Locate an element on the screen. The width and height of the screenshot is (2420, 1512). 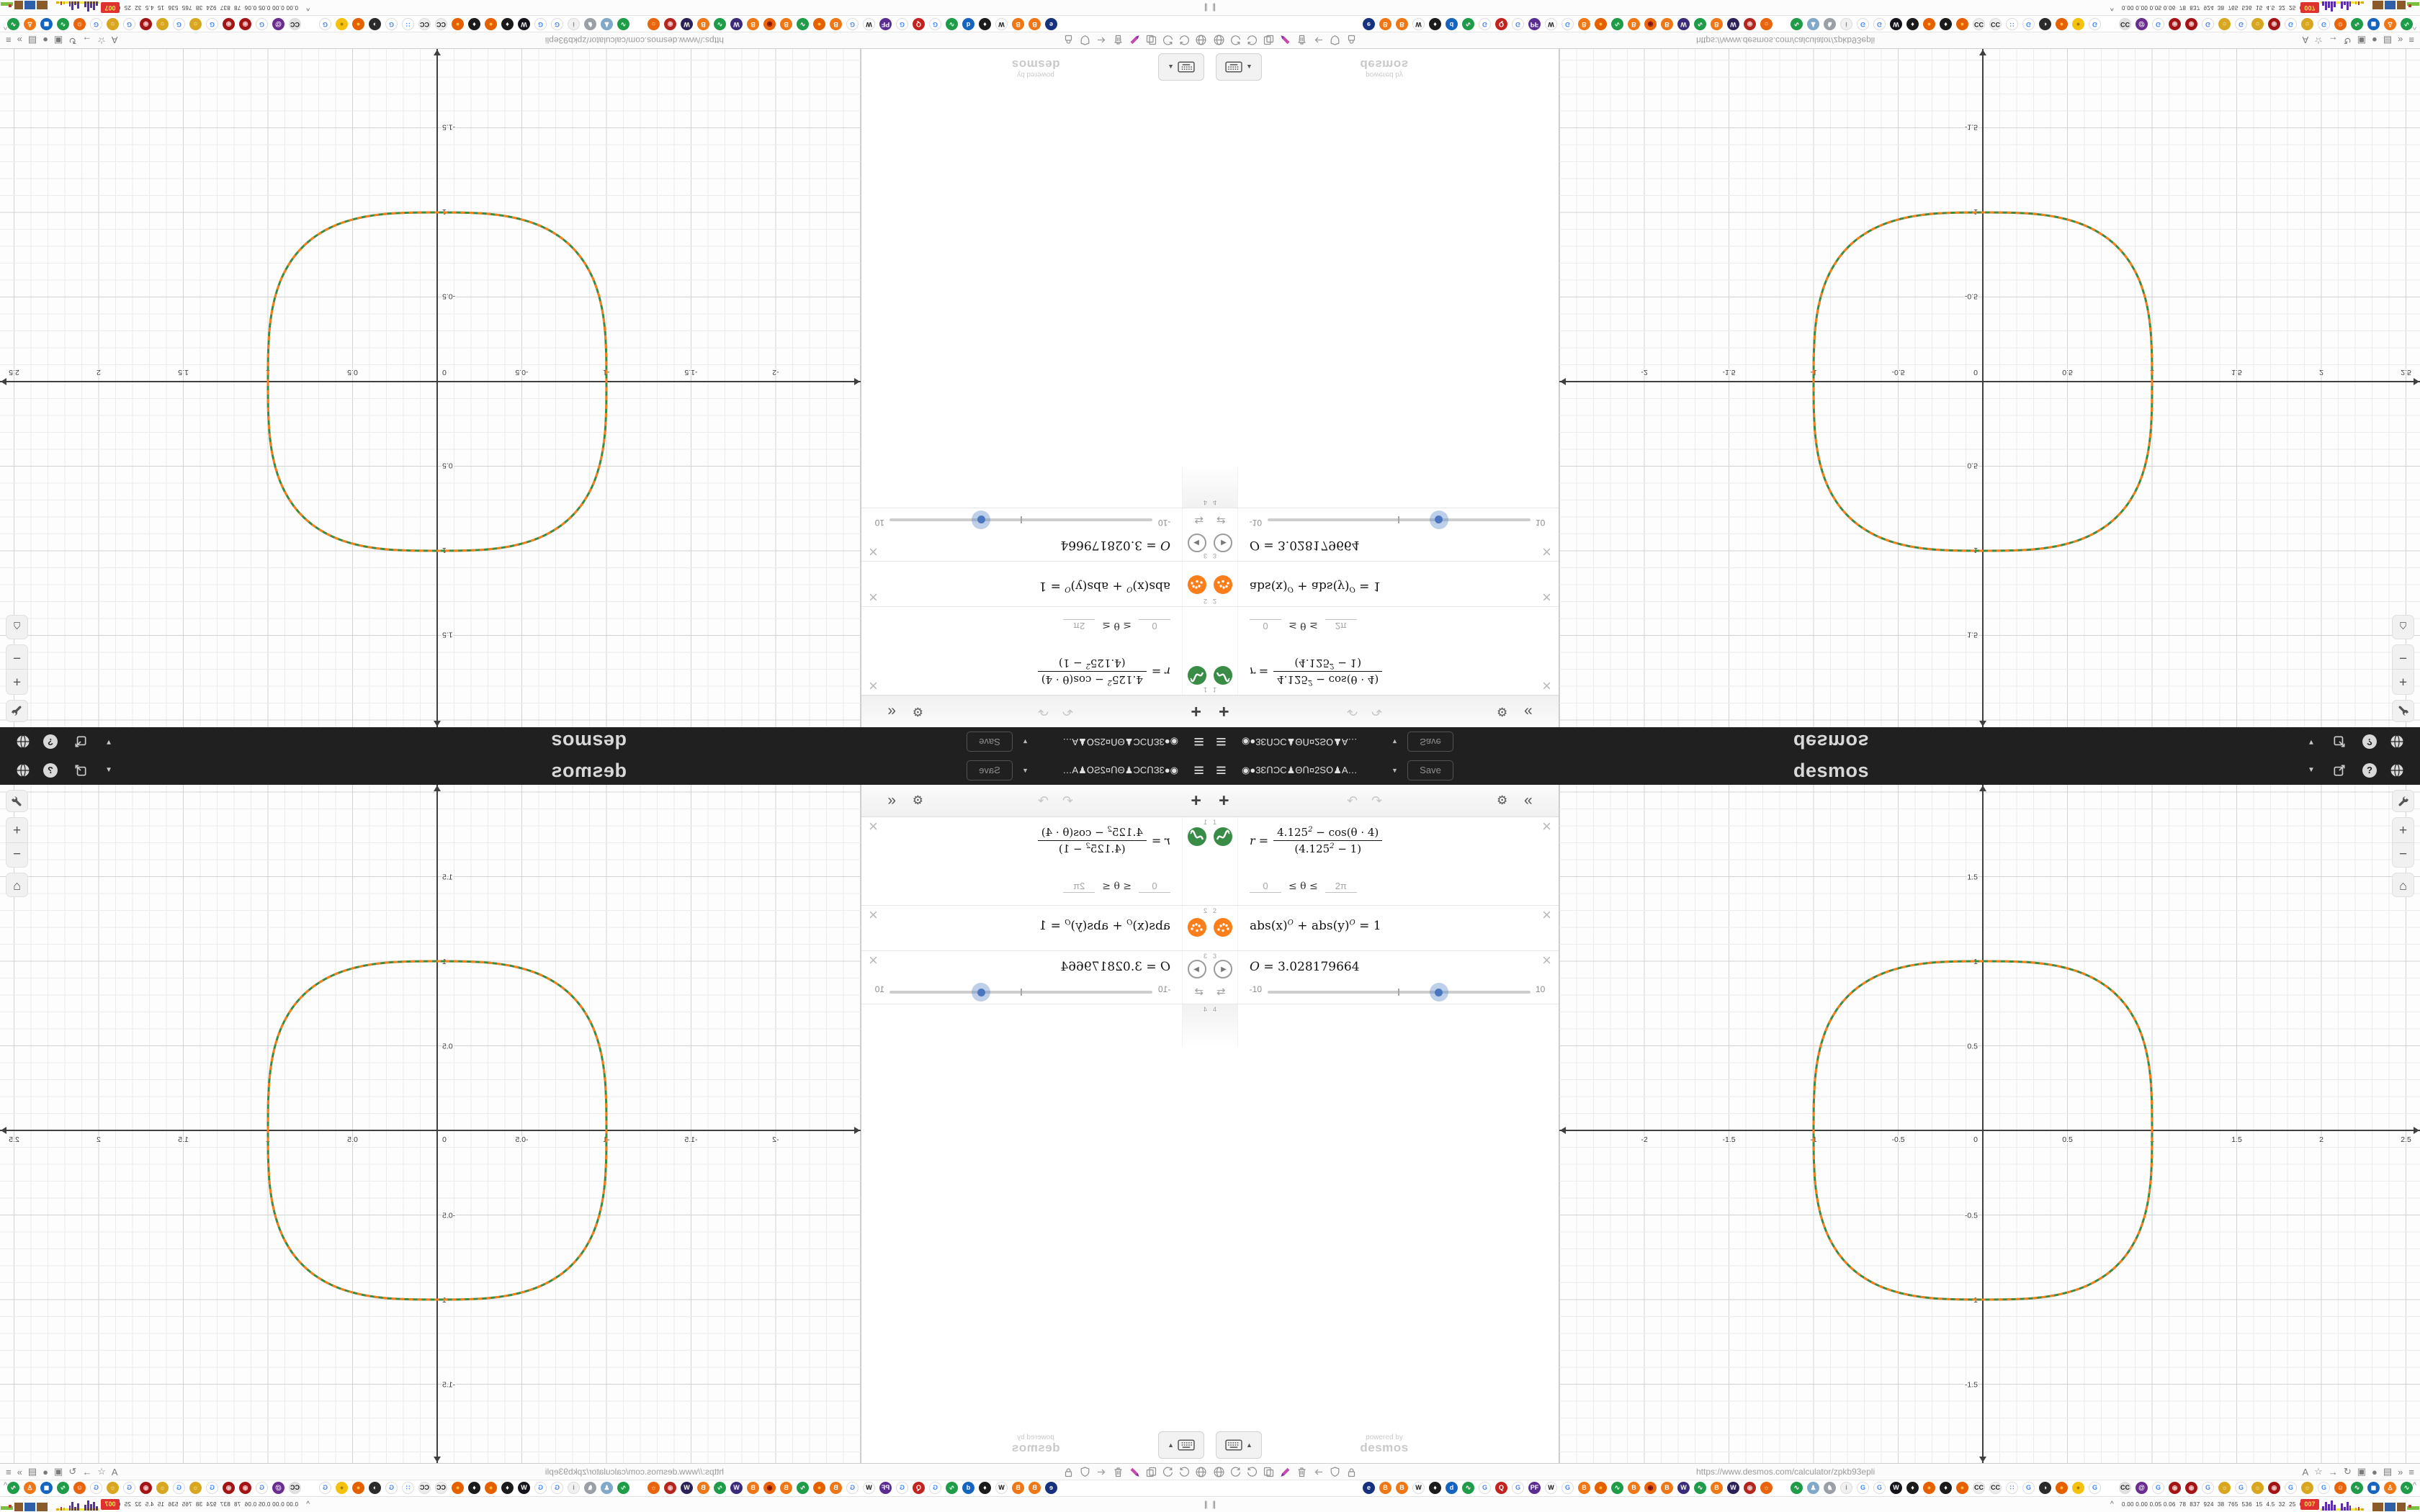
implicit-equation: abs(x)O + abs(y)O = 1 is located at coordinates (1315, 926).